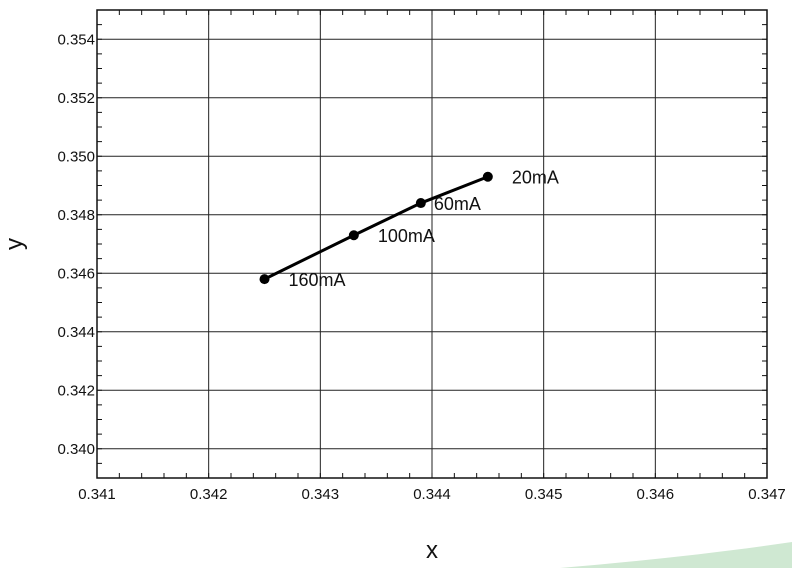 The height and width of the screenshot is (568, 792). What do you see at coordinates (76, 449) in the screenshot?
I see `y-tick-label: 0.340` at bounding box center [76, 449].